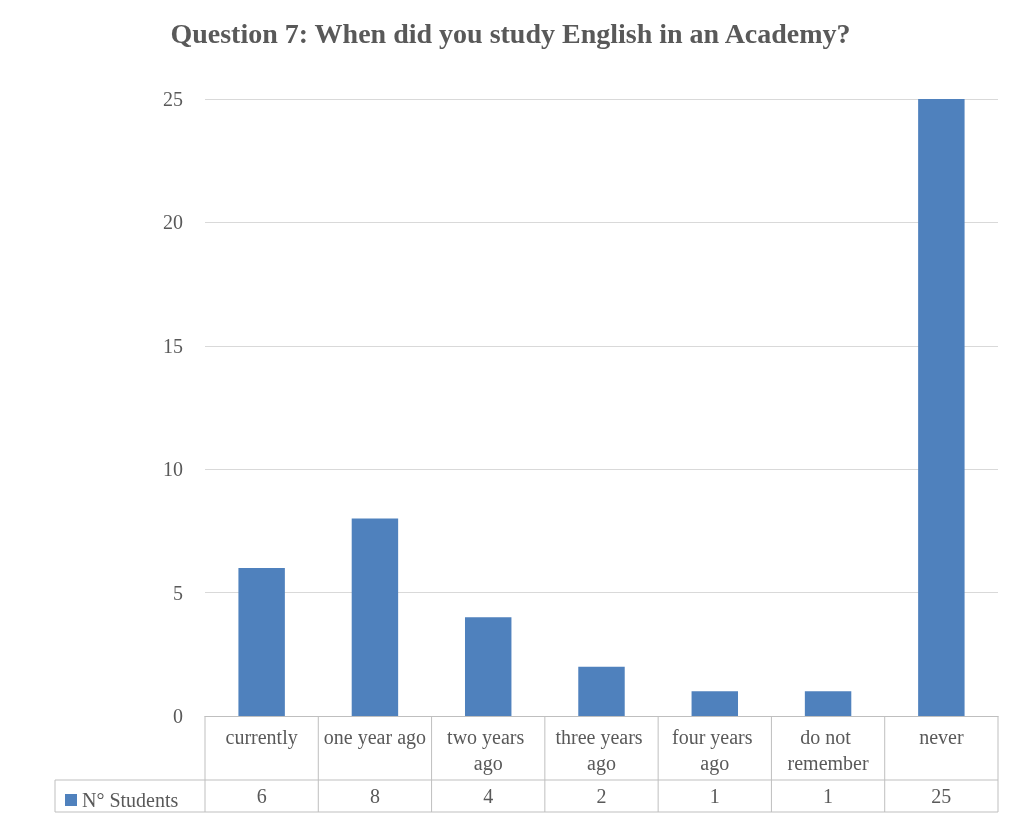 Image resolution: width=1021 pixels, height=820 pixels. I want to click on data-label: 8, so click(374, 796).